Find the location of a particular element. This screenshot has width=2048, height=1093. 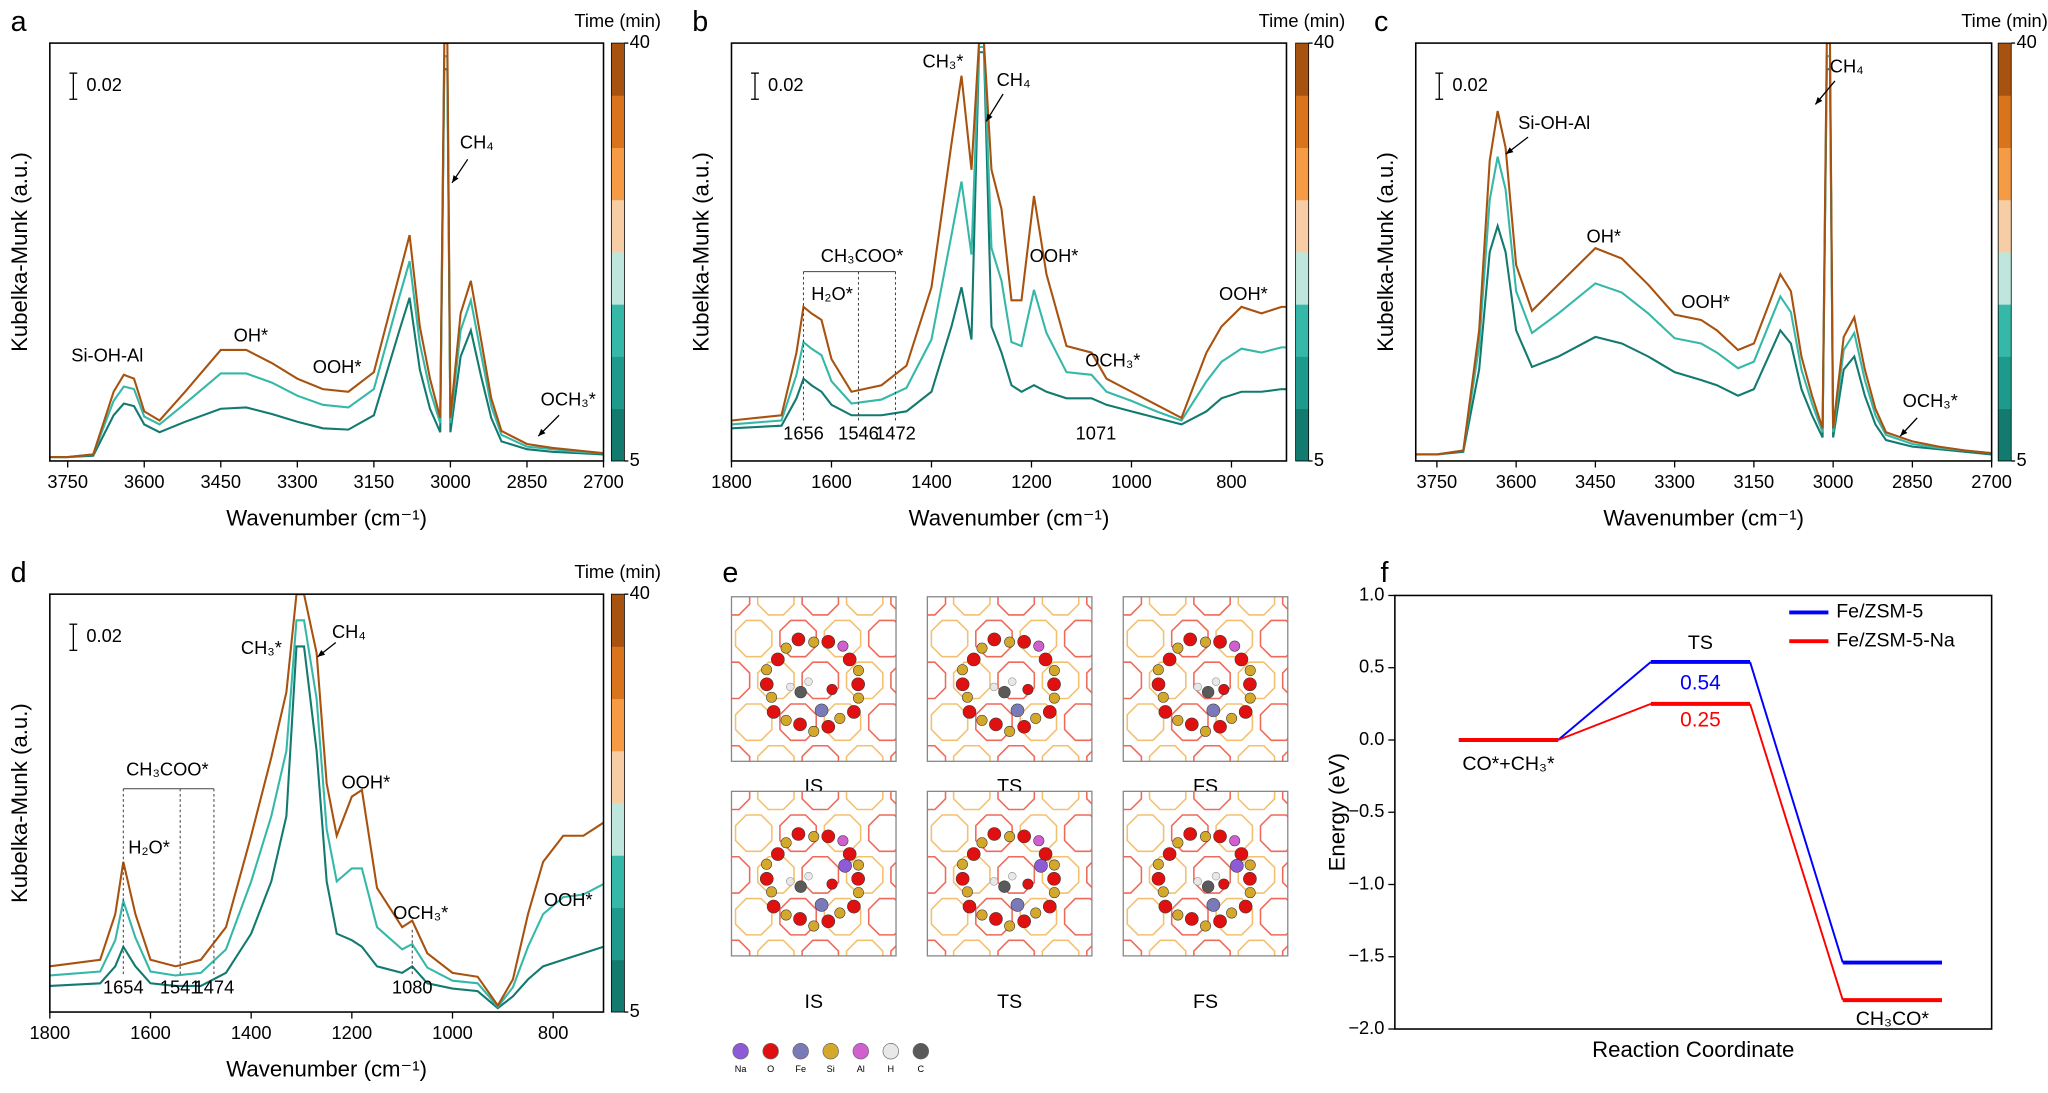

state-label: CH₃CO* is located at coordinates (1893, 1019).